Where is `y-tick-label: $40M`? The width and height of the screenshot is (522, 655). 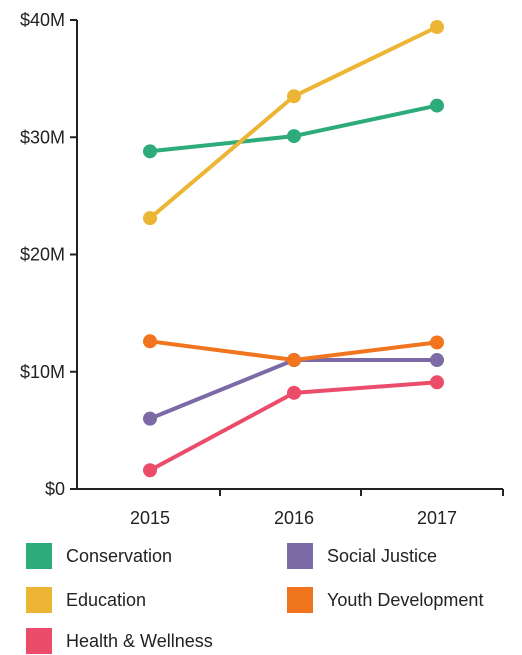
y-tick-label: $40M is located at coordinates (42, 20).